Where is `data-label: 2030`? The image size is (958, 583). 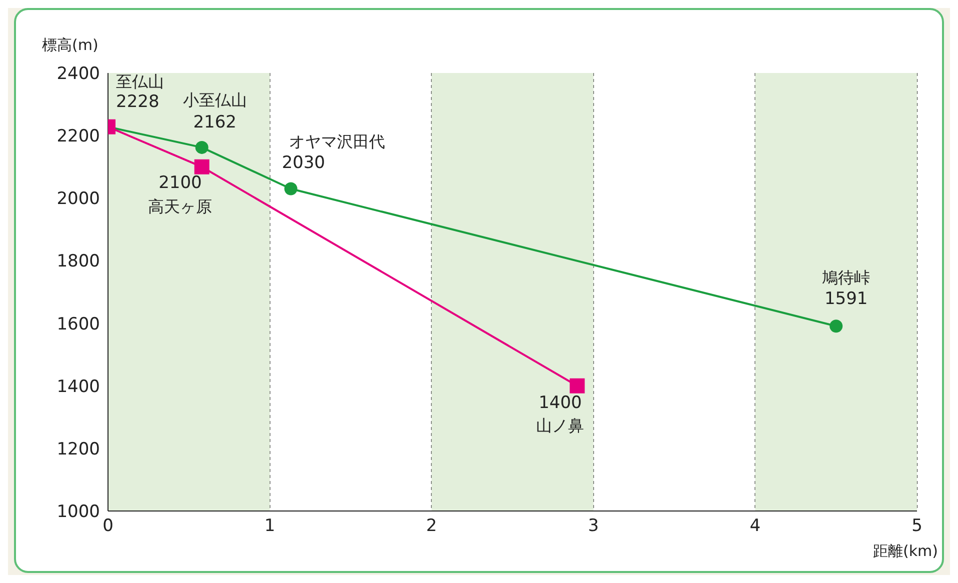 data-label: 2030 is located at coordinates (304, 162).